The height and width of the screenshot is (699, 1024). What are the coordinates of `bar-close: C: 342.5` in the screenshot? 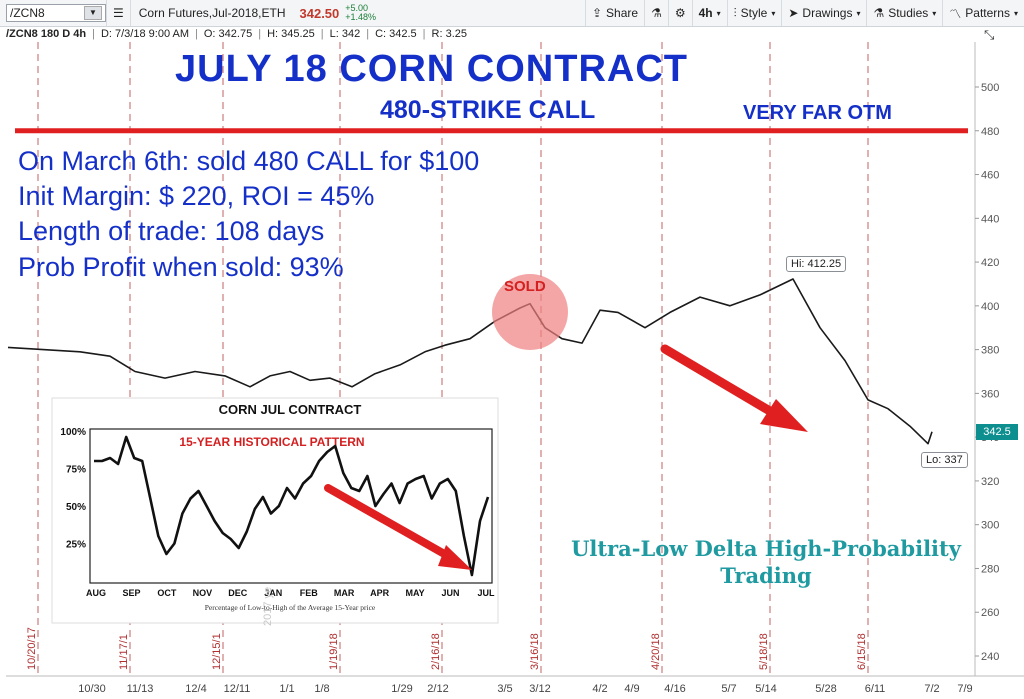 It's located at (396, 34).